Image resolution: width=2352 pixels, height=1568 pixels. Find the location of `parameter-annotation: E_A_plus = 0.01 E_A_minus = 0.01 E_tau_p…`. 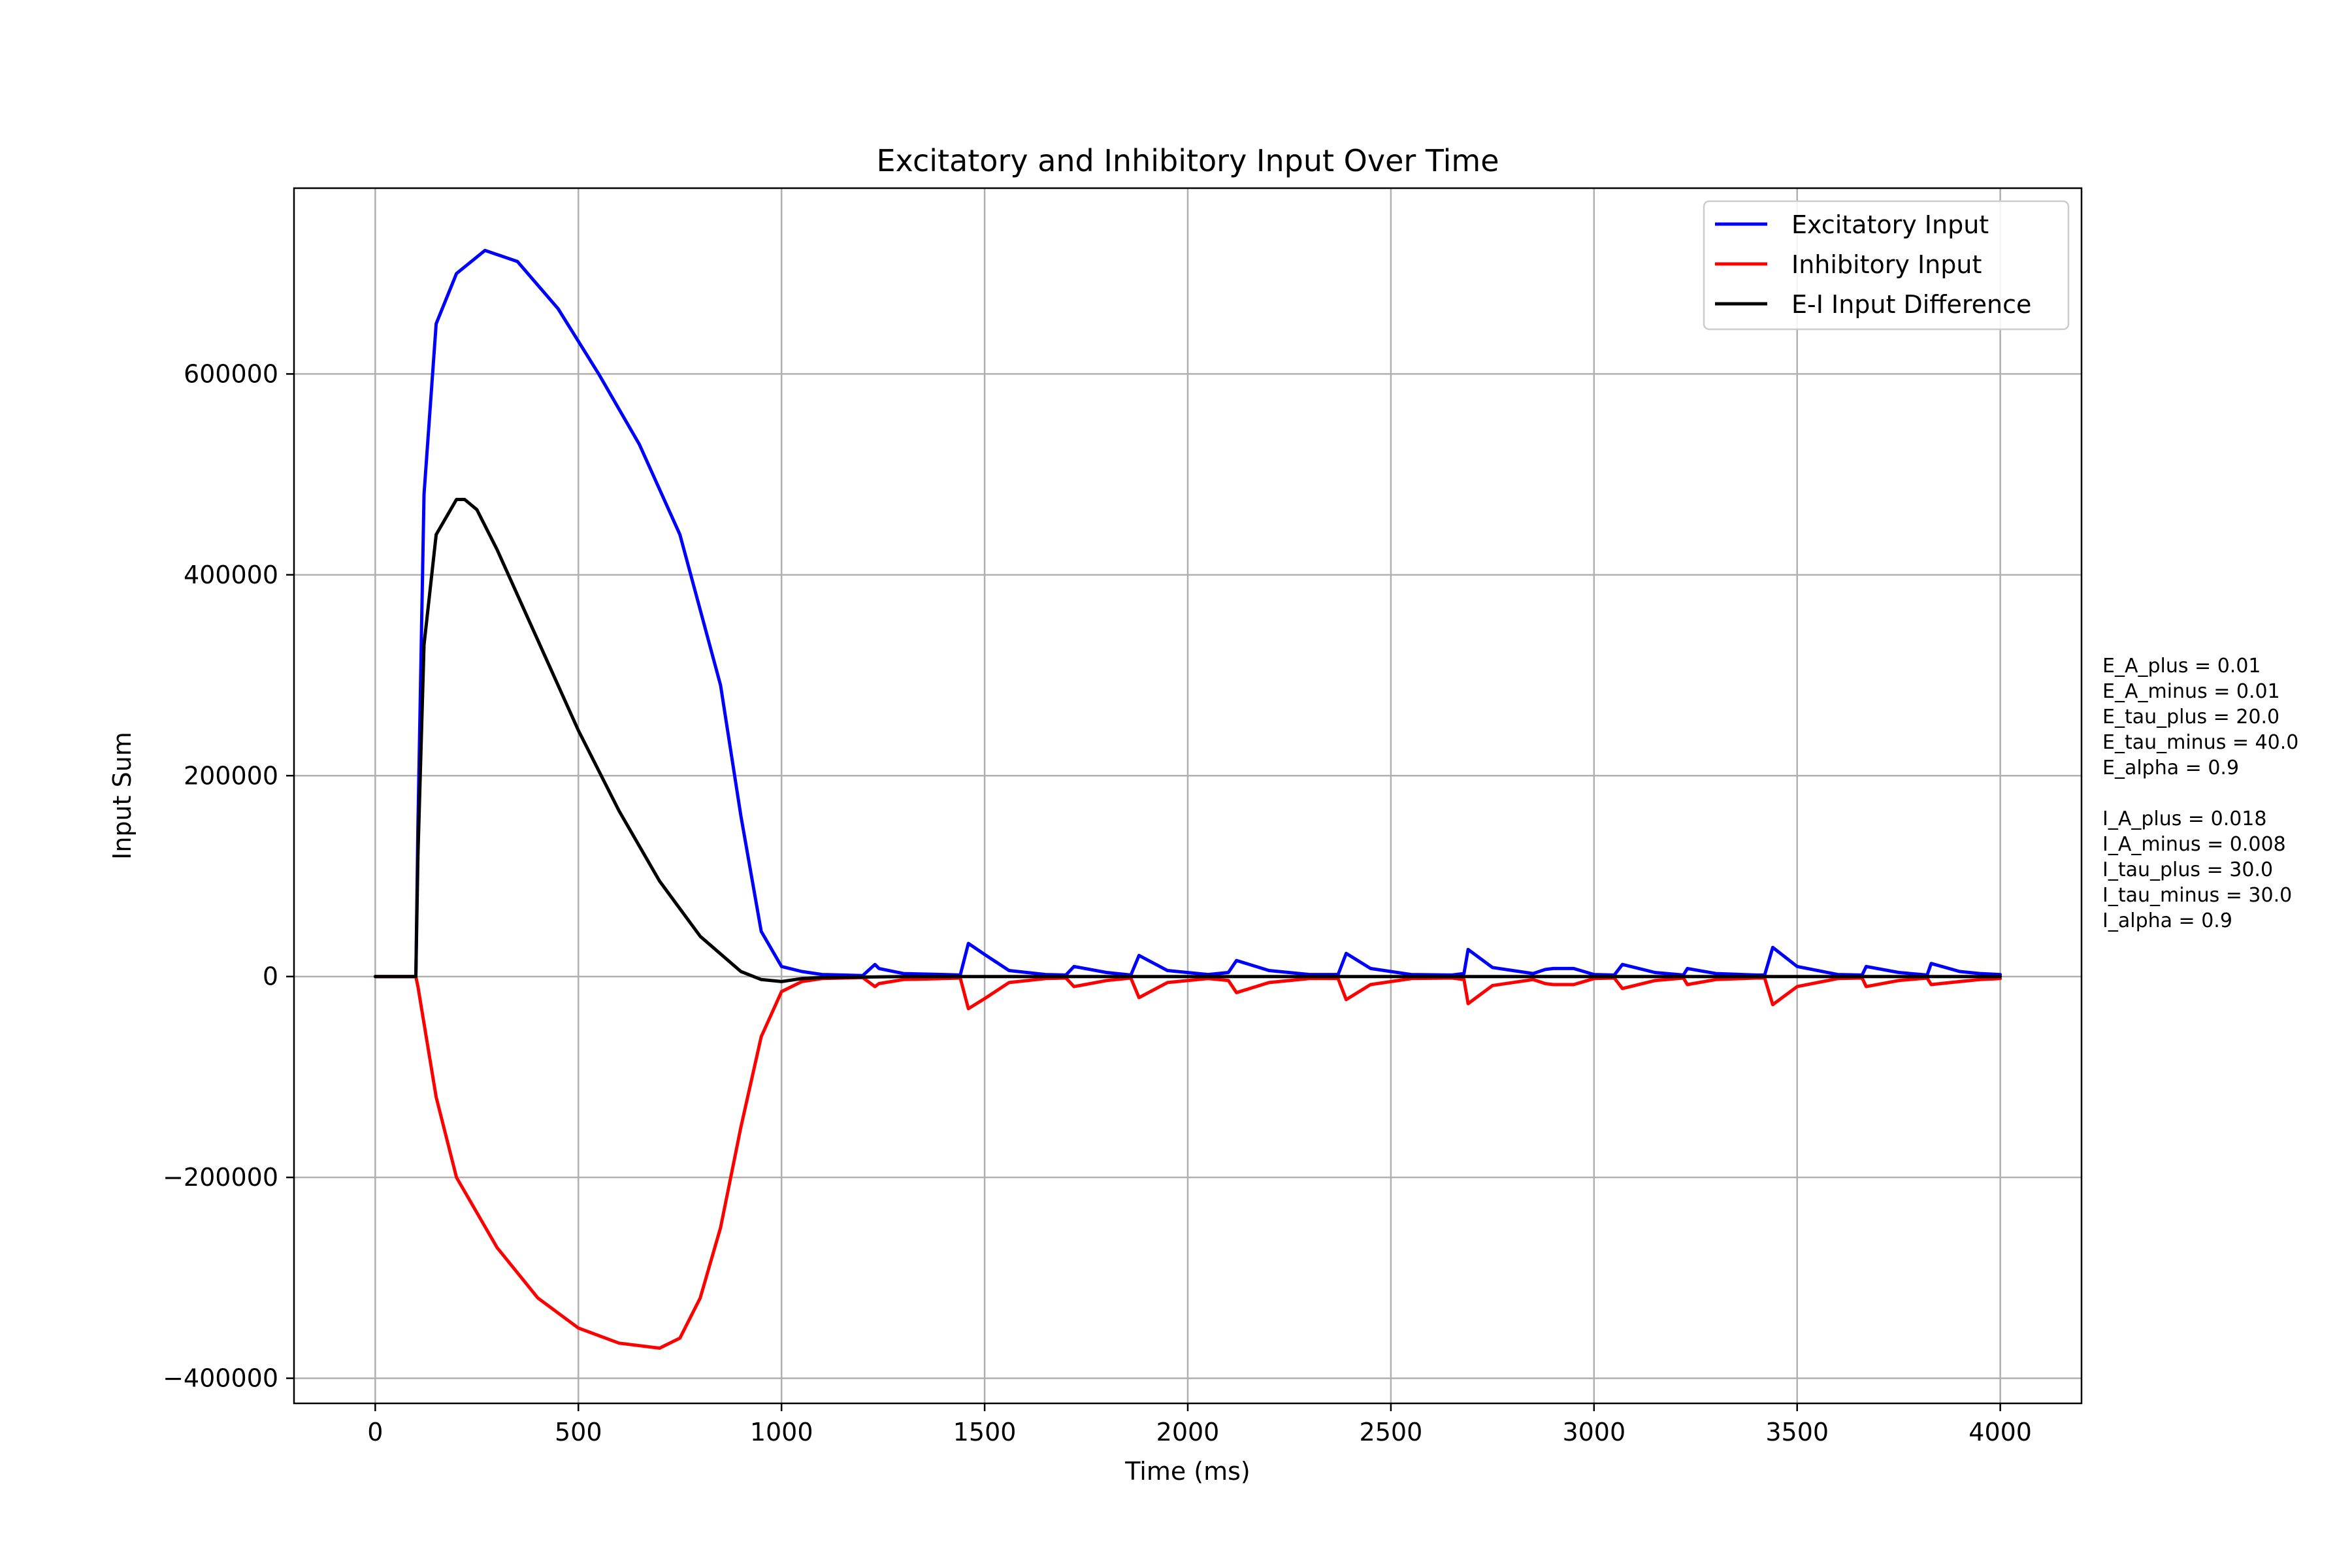

parameter-annotation: E_A_plus = 0.01 E_A_minus = 0.01 E_tau_p… is located at coordinates (2200, 793).